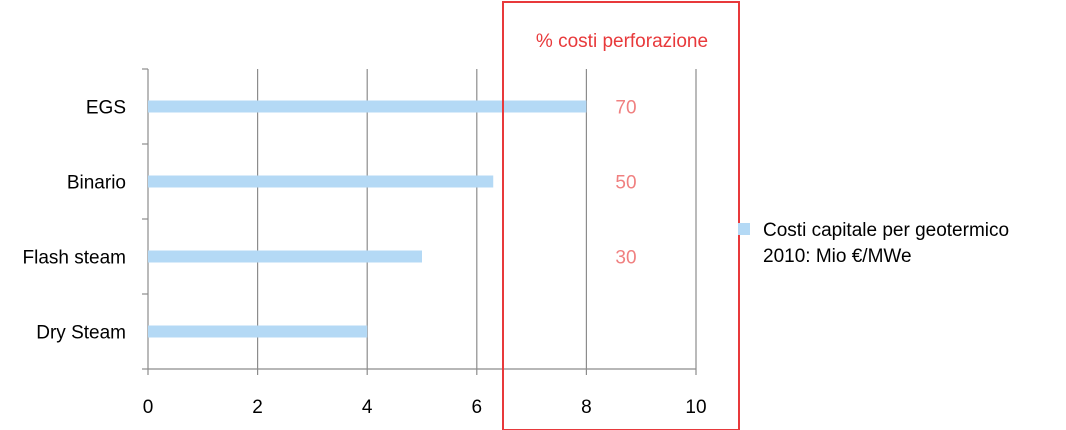 The height and width of the screenshot is (430, 1066). I want to click on annotation-value-70: 70, so click(625, 108).